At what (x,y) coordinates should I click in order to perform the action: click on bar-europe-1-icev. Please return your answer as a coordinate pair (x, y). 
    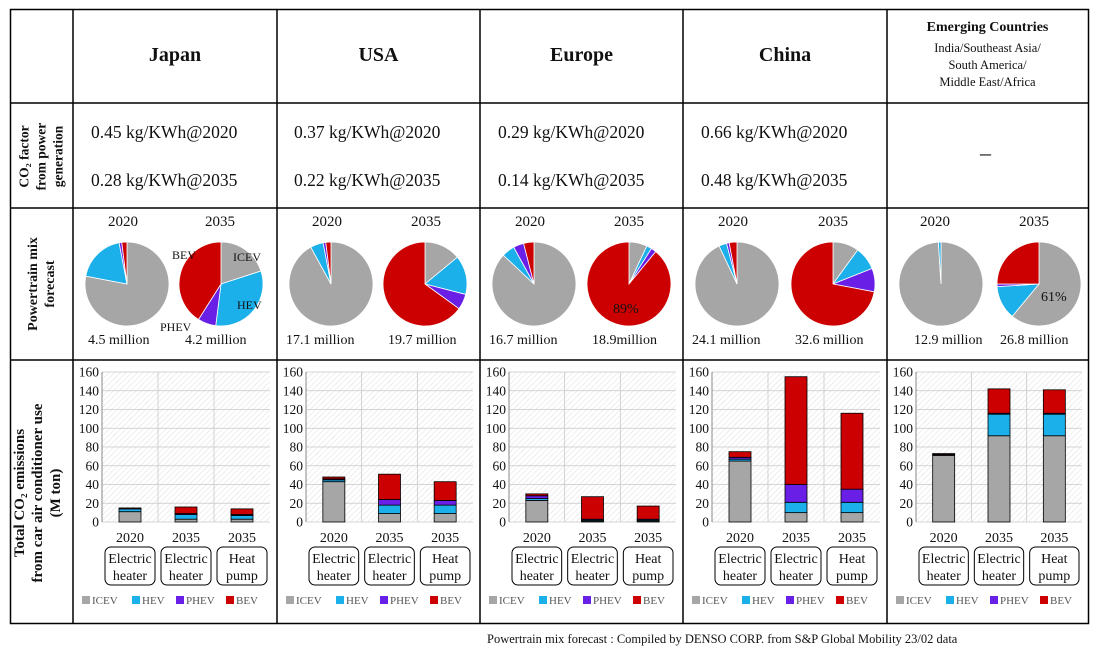
    Looking at the image, I should click on (537, 511).